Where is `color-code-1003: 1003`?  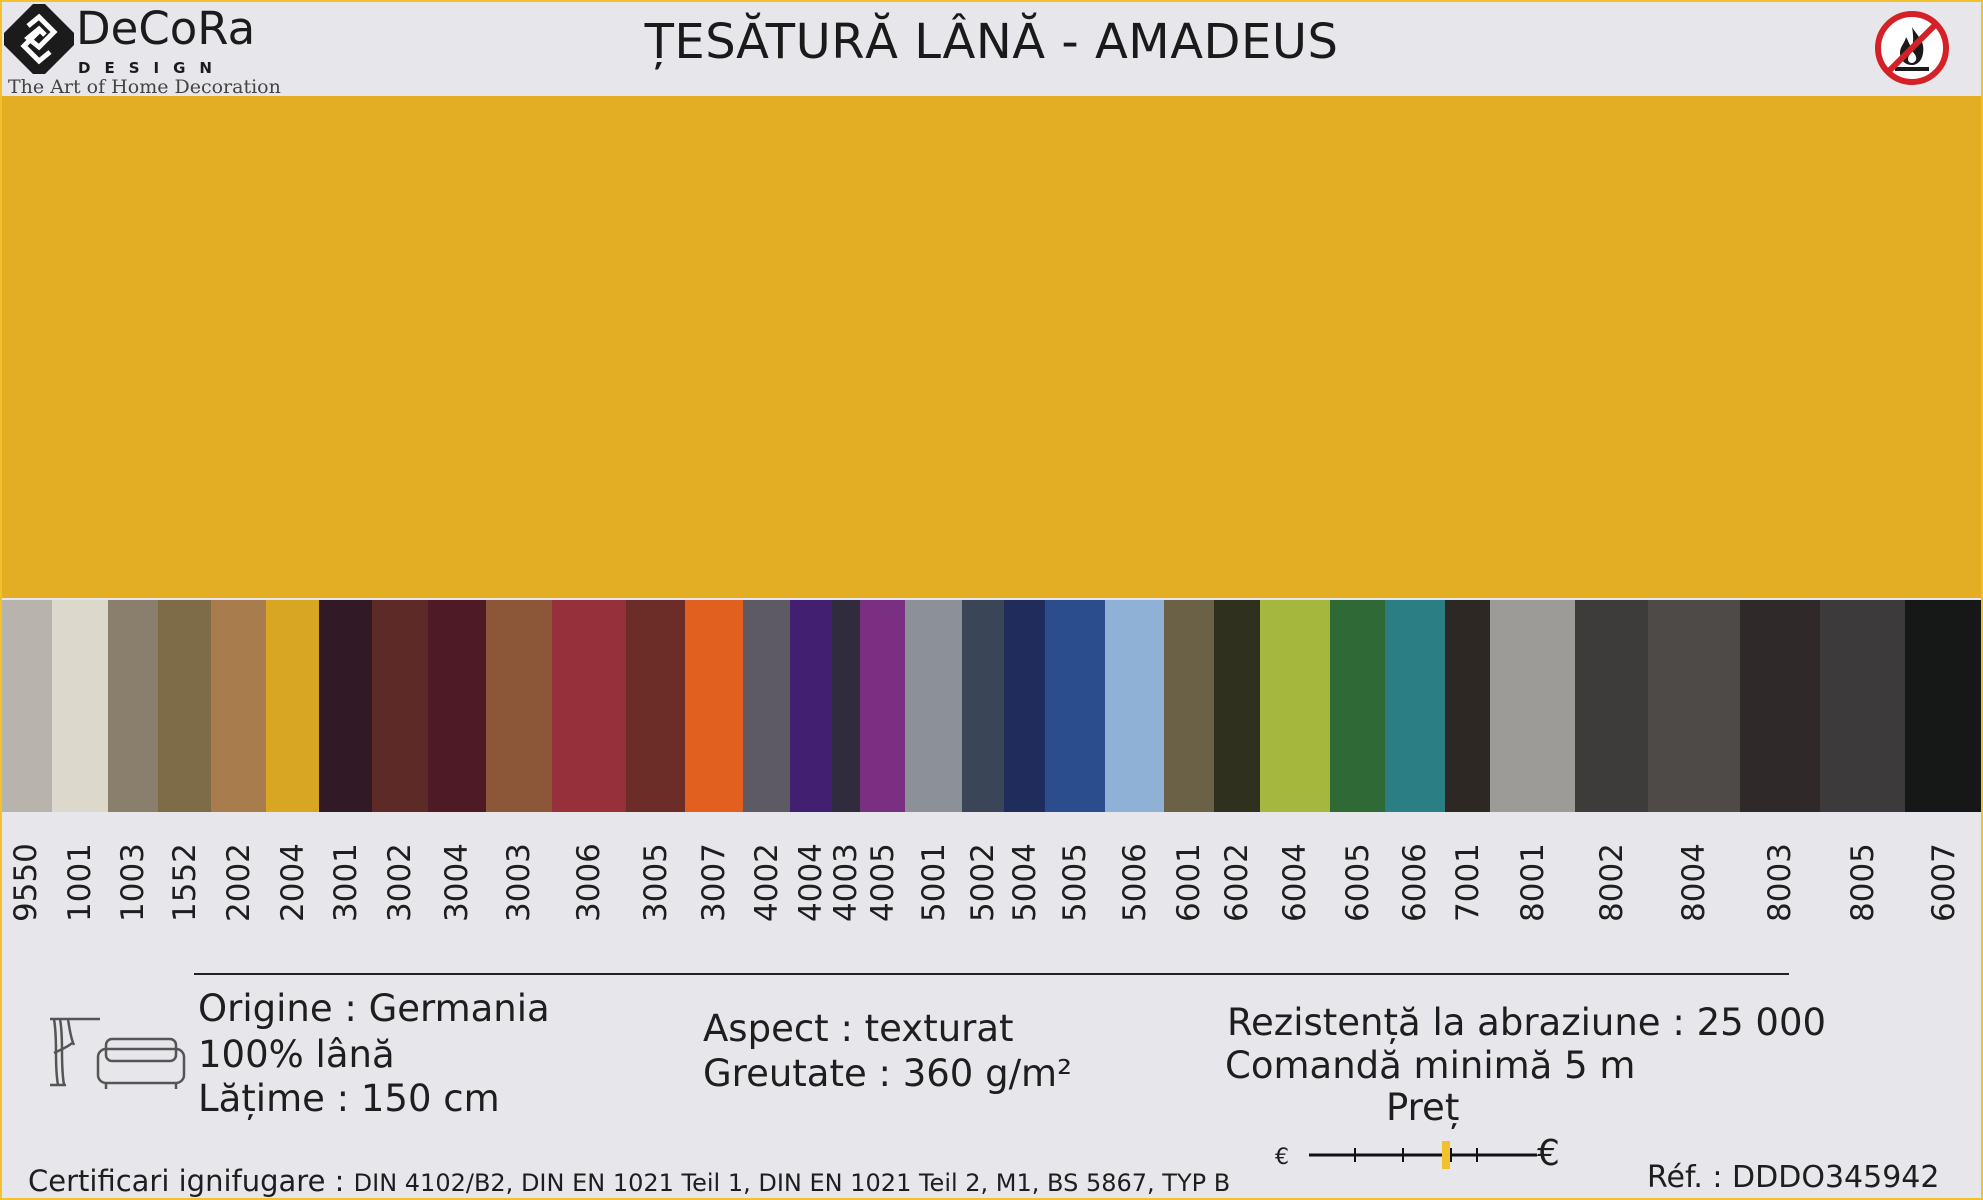
color-code-1003: 1003 is located at coordinates (133, 882).